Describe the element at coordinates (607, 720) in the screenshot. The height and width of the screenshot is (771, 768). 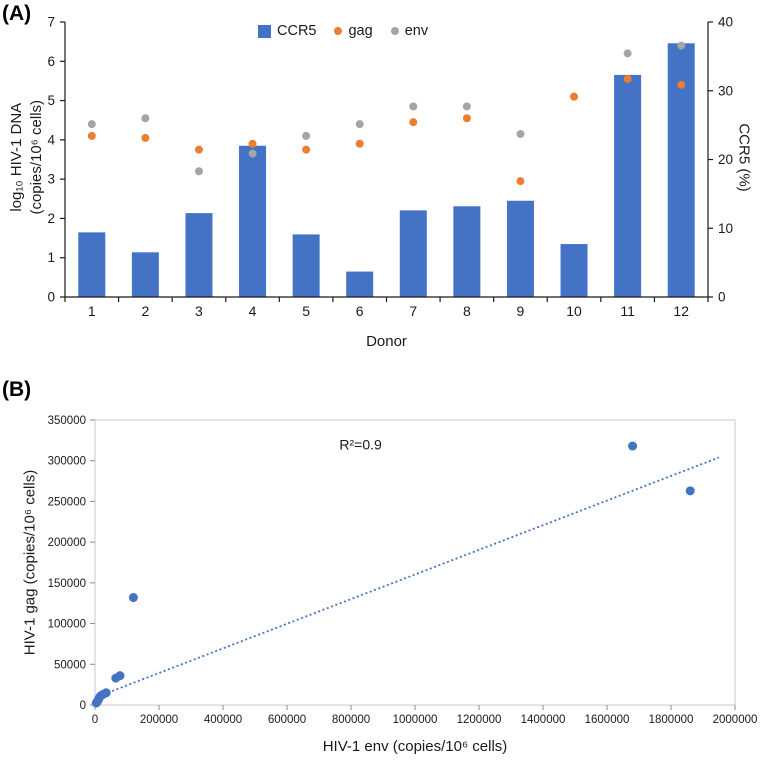
I see `tick-label: 1600000` at that location.